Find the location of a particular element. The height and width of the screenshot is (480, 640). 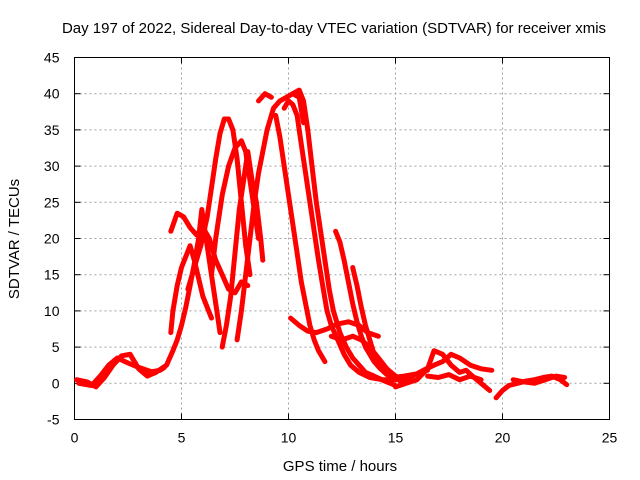

x-tick-label: 25 is located at coordinates (610, 438).